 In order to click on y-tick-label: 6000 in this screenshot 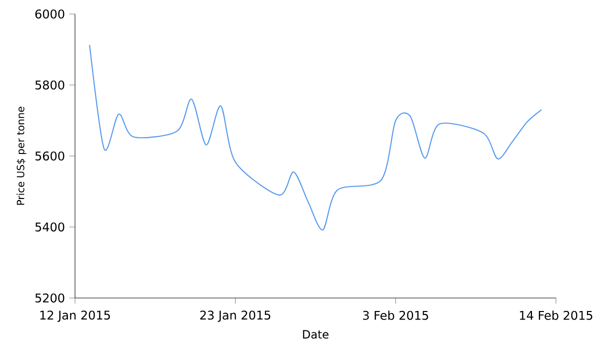, I will do `click(49, 14)`.